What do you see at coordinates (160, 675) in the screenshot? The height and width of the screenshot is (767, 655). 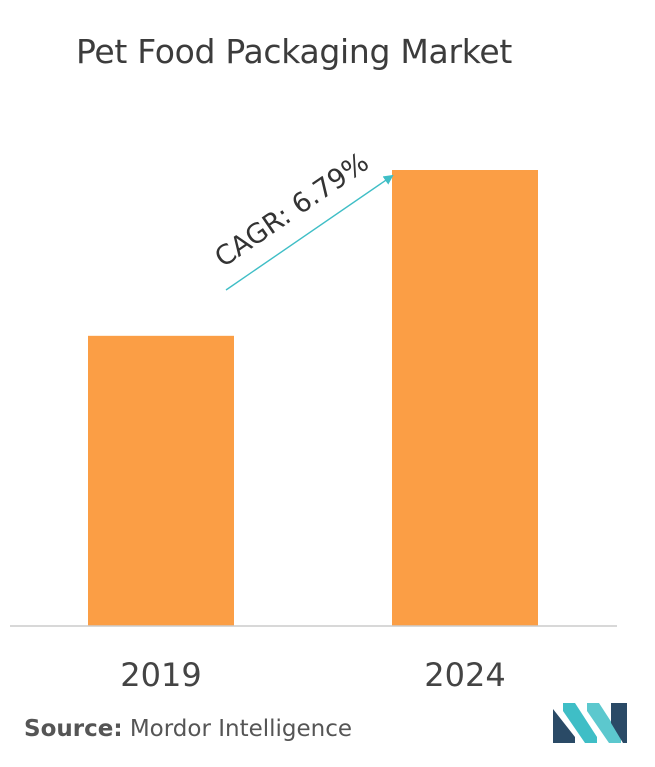 I see `x-tick-label: 2019` at bounding box center [160, 675].